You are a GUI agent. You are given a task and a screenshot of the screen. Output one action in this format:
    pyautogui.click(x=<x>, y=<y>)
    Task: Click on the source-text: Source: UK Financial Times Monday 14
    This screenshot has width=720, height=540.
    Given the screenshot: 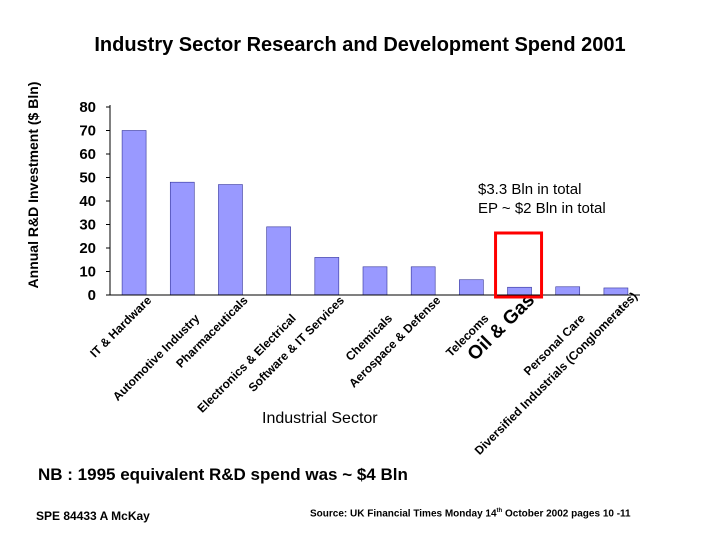 What is the action you would take?
    pyautogui.click(x=403, y=514)
    